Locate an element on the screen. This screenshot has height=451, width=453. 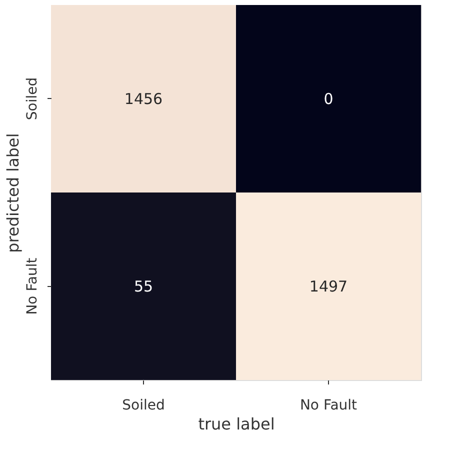
data-label: 1497 is located at coordinates (328, 286).